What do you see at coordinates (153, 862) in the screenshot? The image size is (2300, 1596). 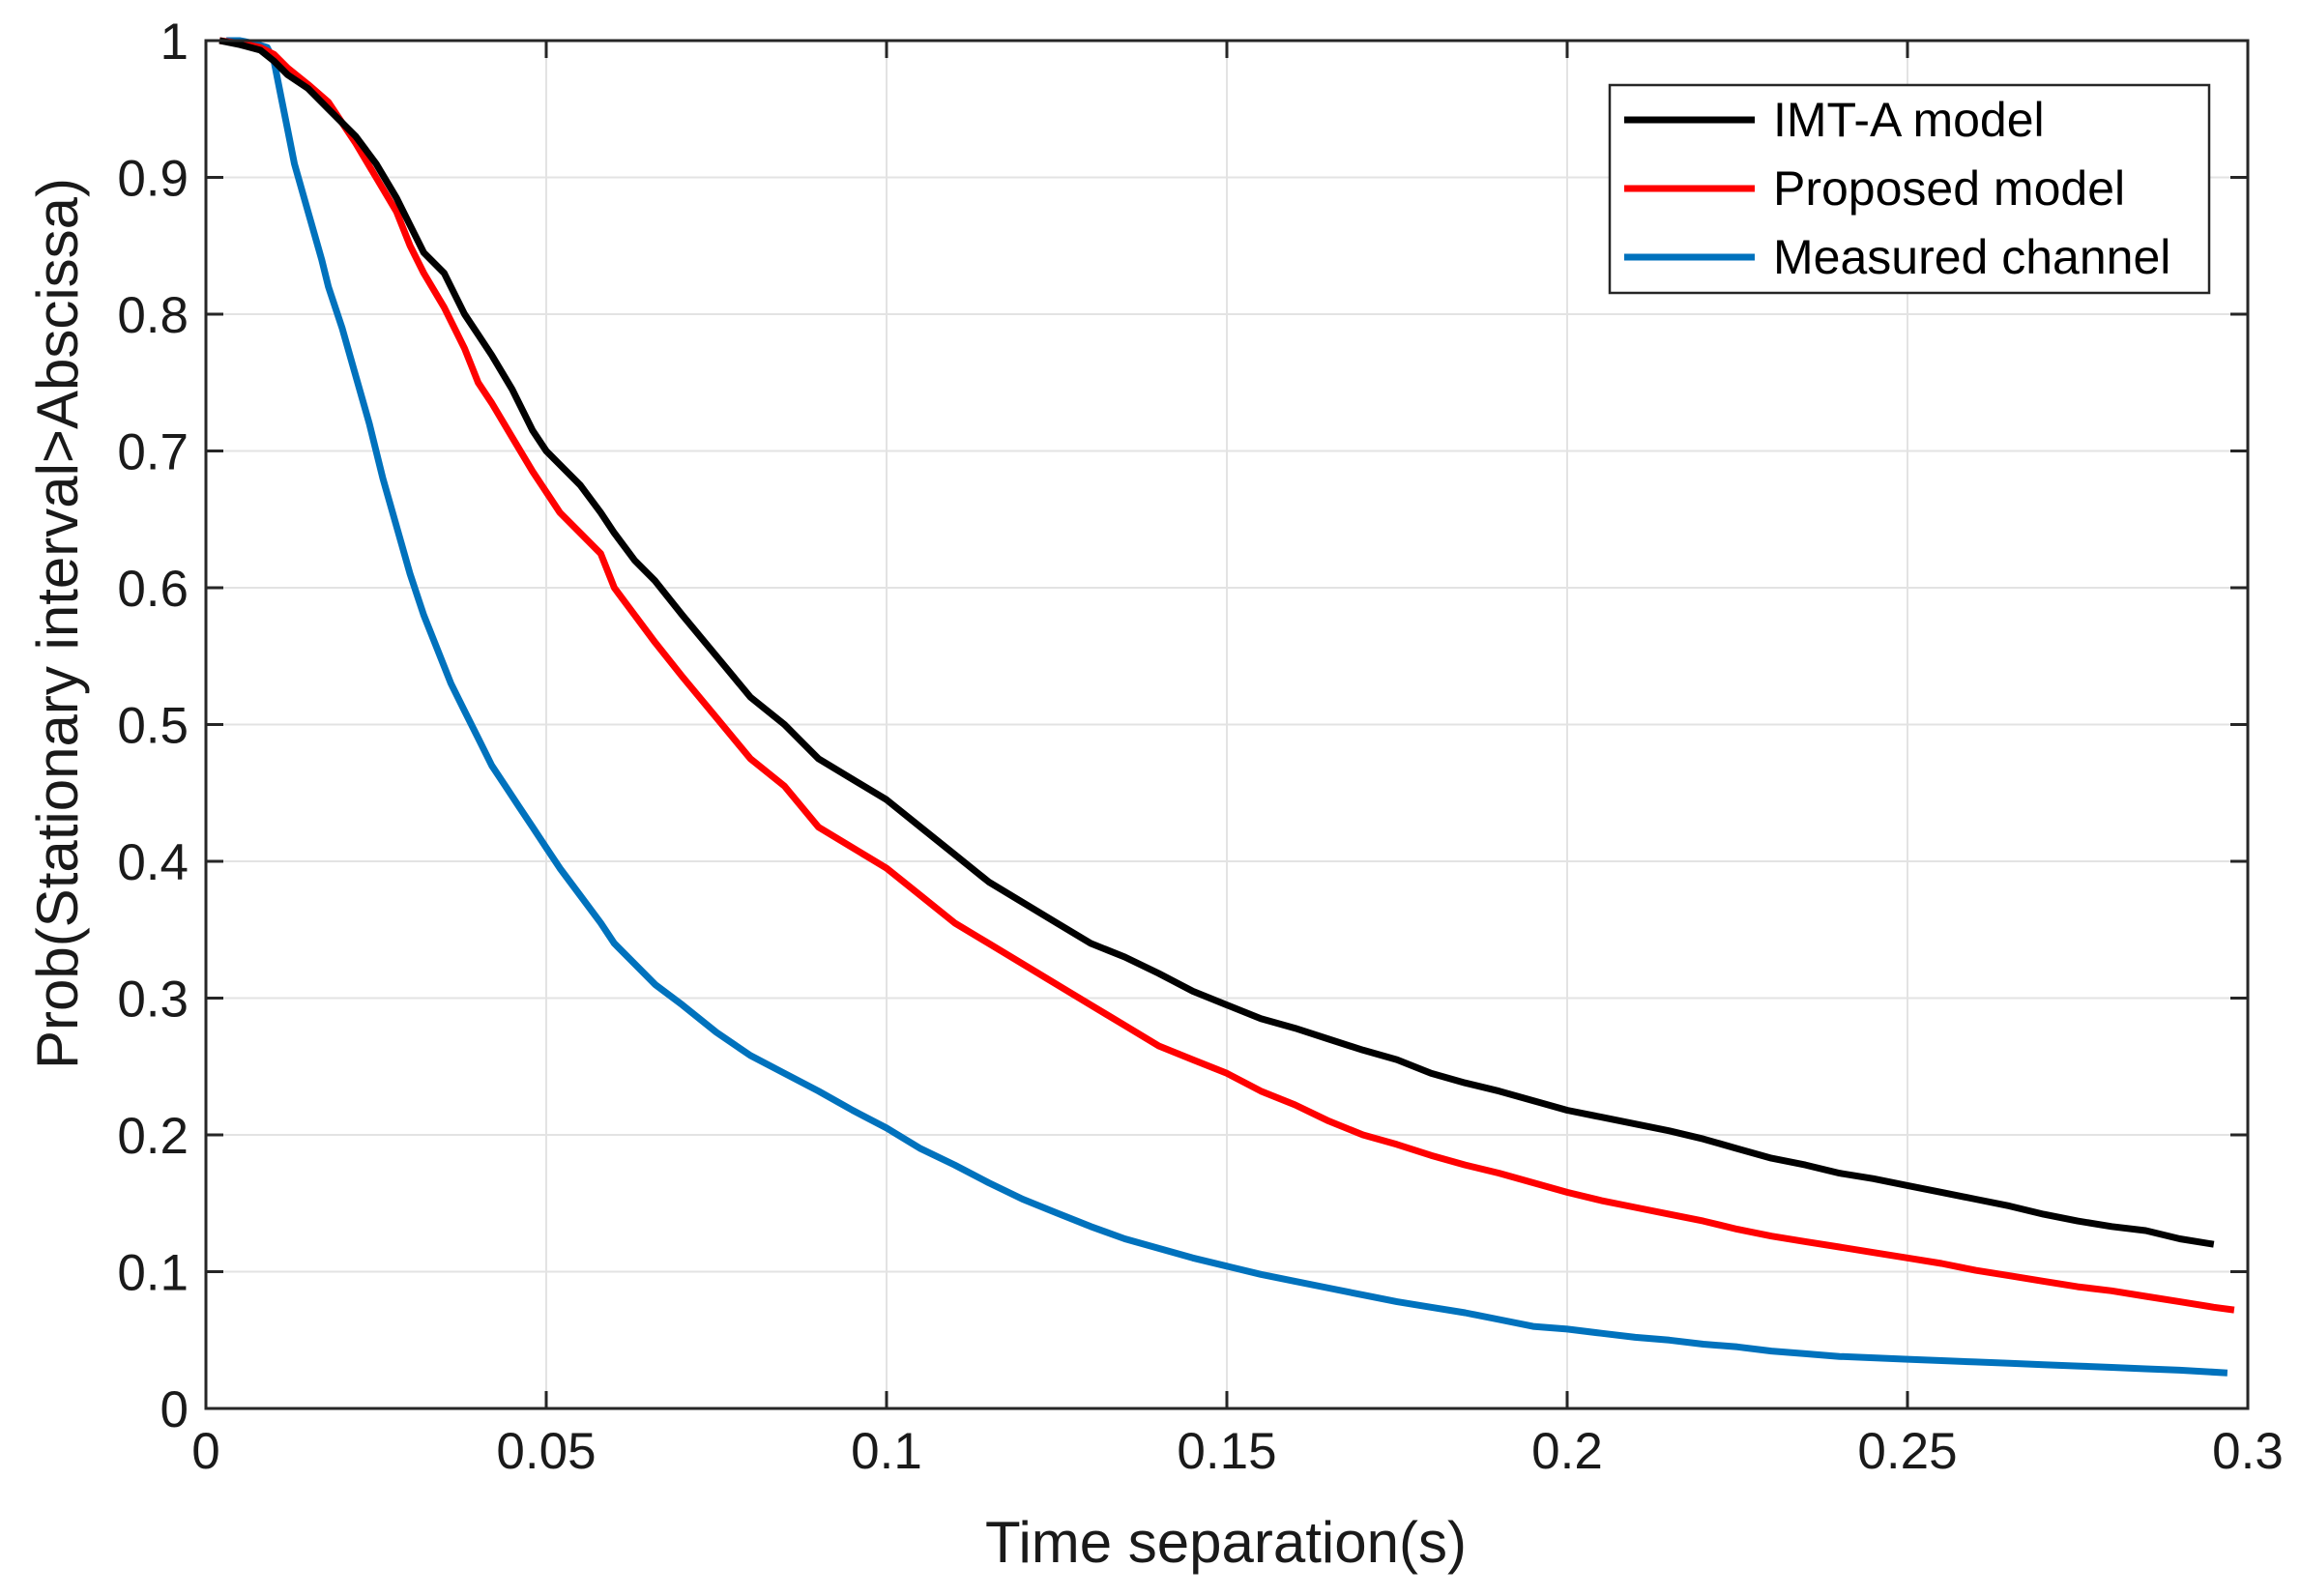 I see `y-tick-label: 0.4` at bounding box center [153, 862].